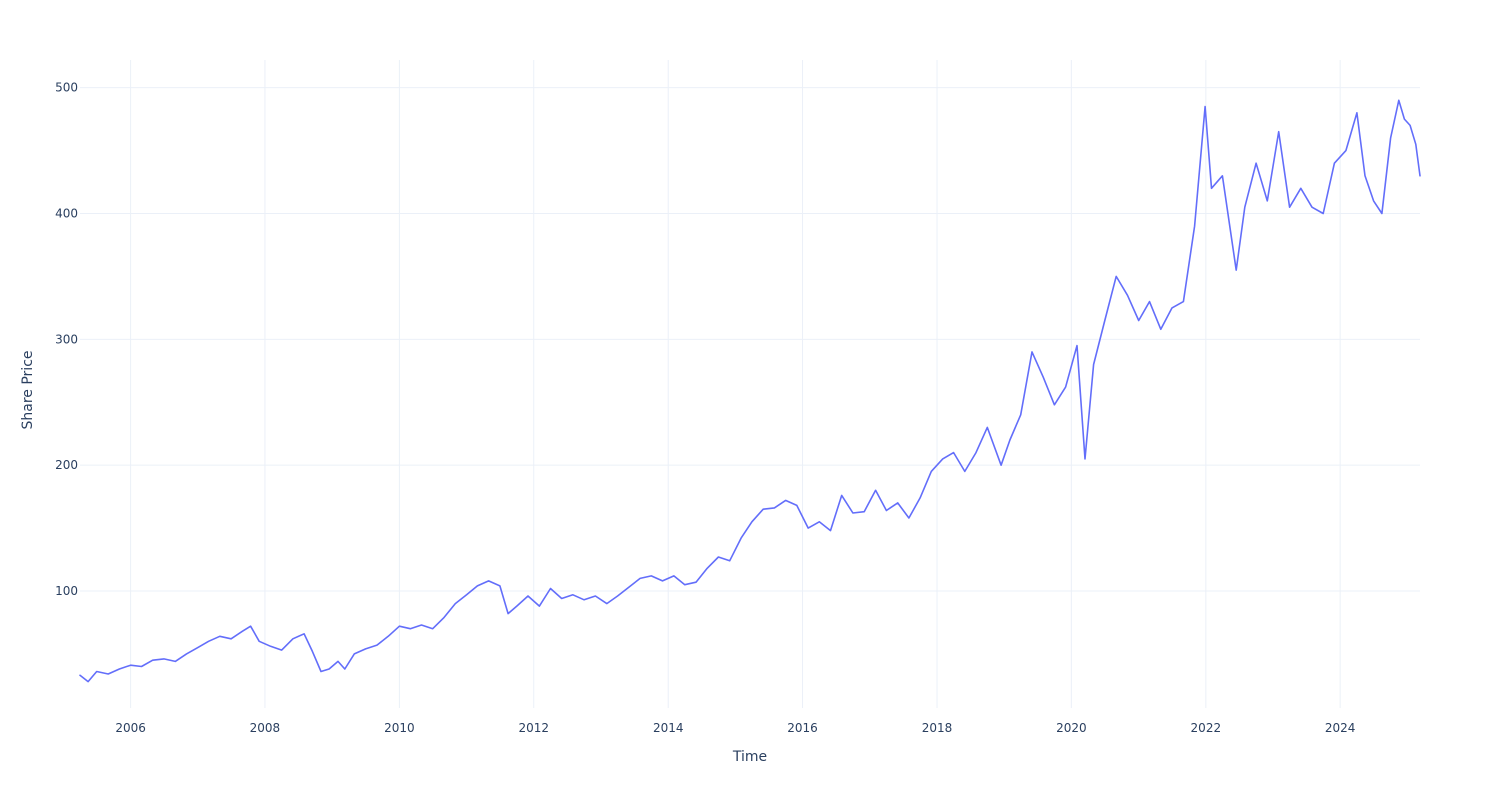 This screenshot has height=805, width=1500. I want to click on x-tick-label: 2012, so click(533, 728).